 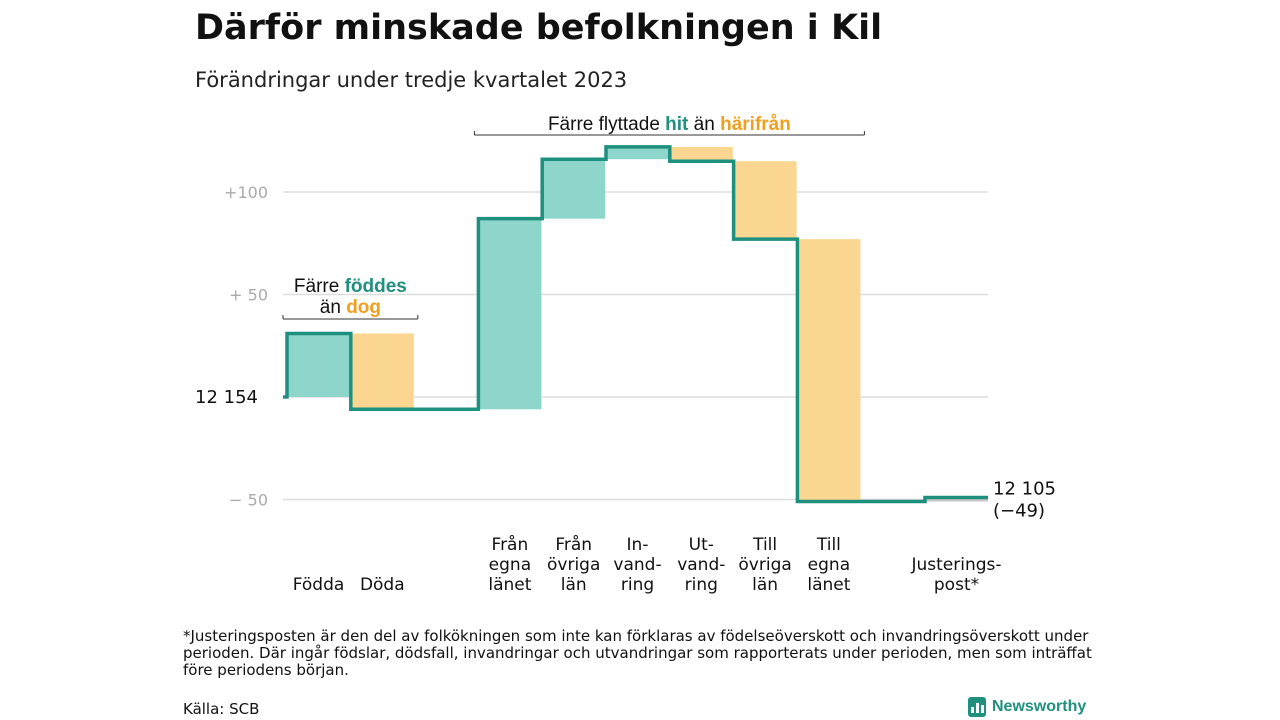 What do you see at coordinates (248, 295) in the screenshot?
I see `y-tick-label: + 50` at bounding box center [248, 295].